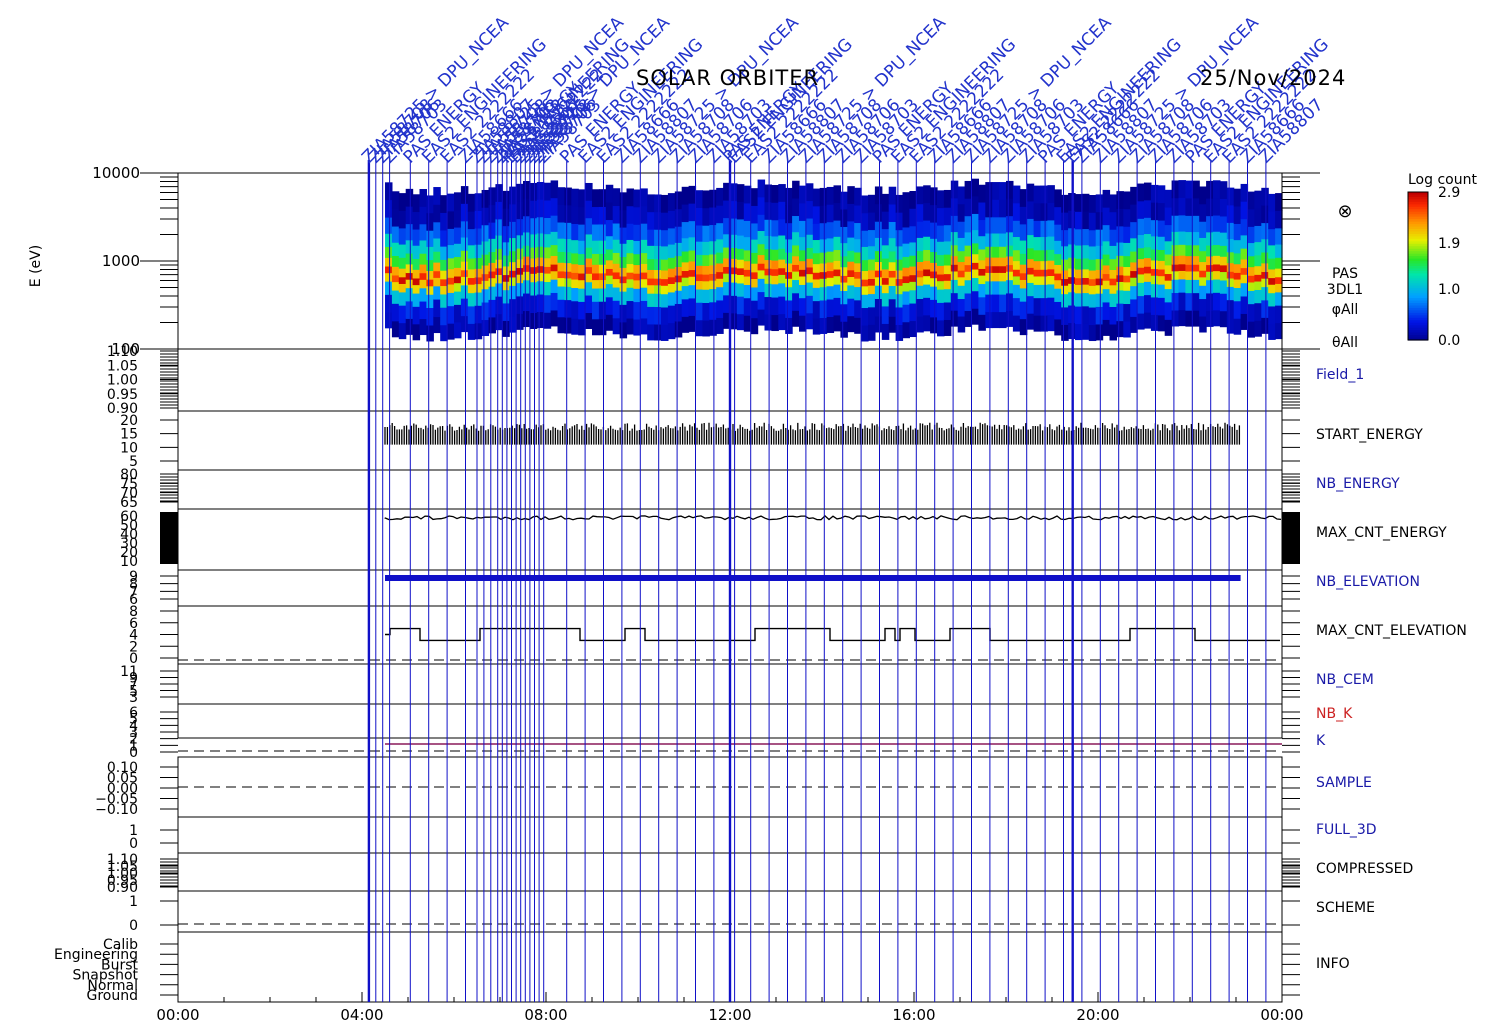  I want to click on panel-tick-label: 2, so click(133, 647).